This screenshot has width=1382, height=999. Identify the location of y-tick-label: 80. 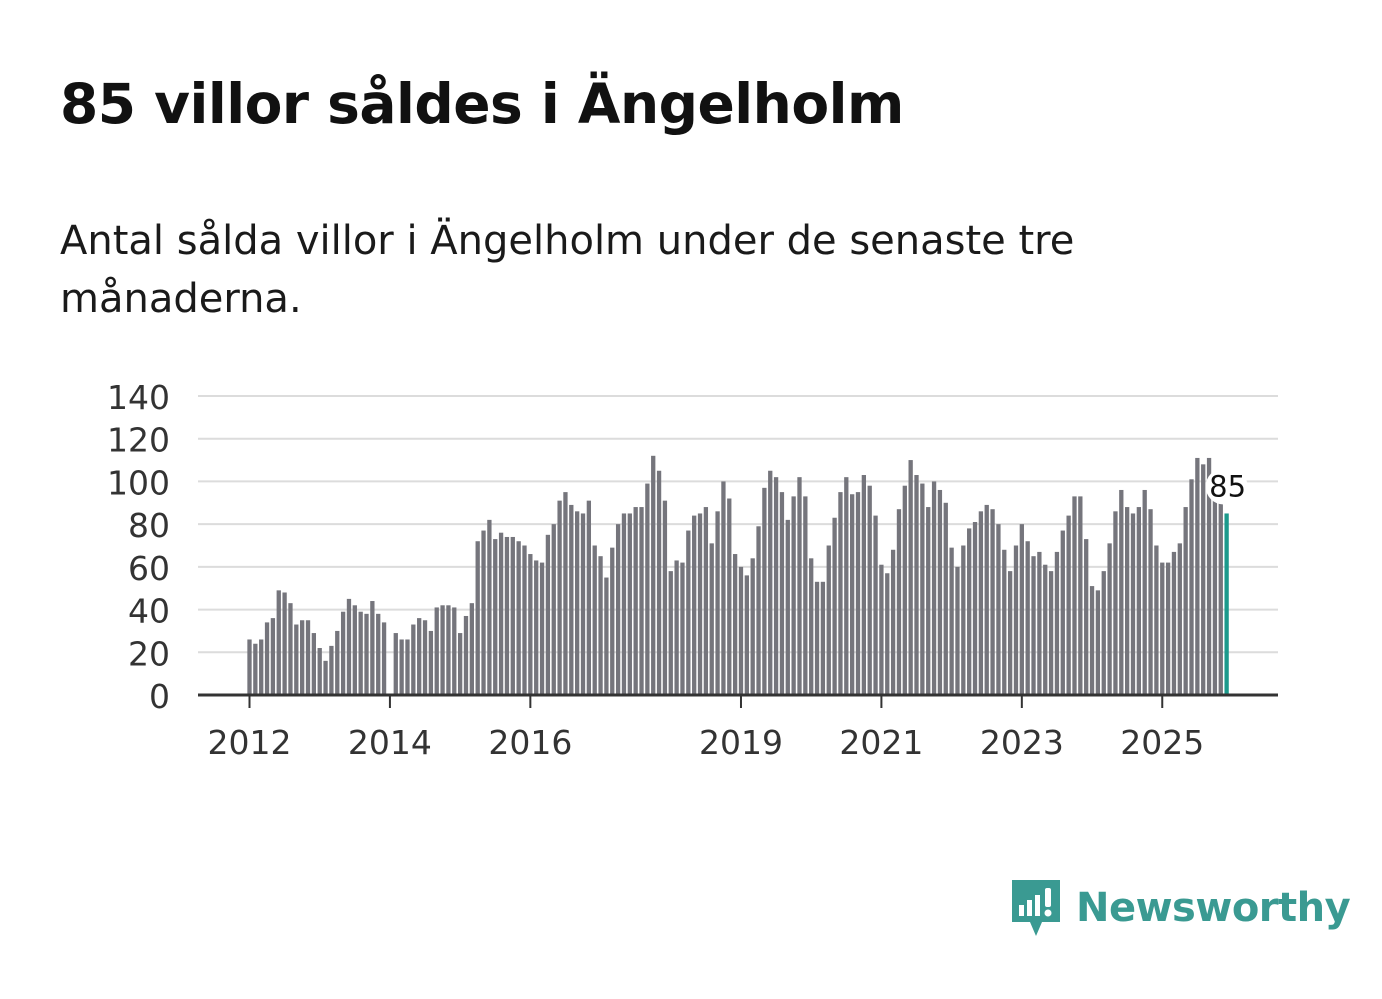
(149, 525).